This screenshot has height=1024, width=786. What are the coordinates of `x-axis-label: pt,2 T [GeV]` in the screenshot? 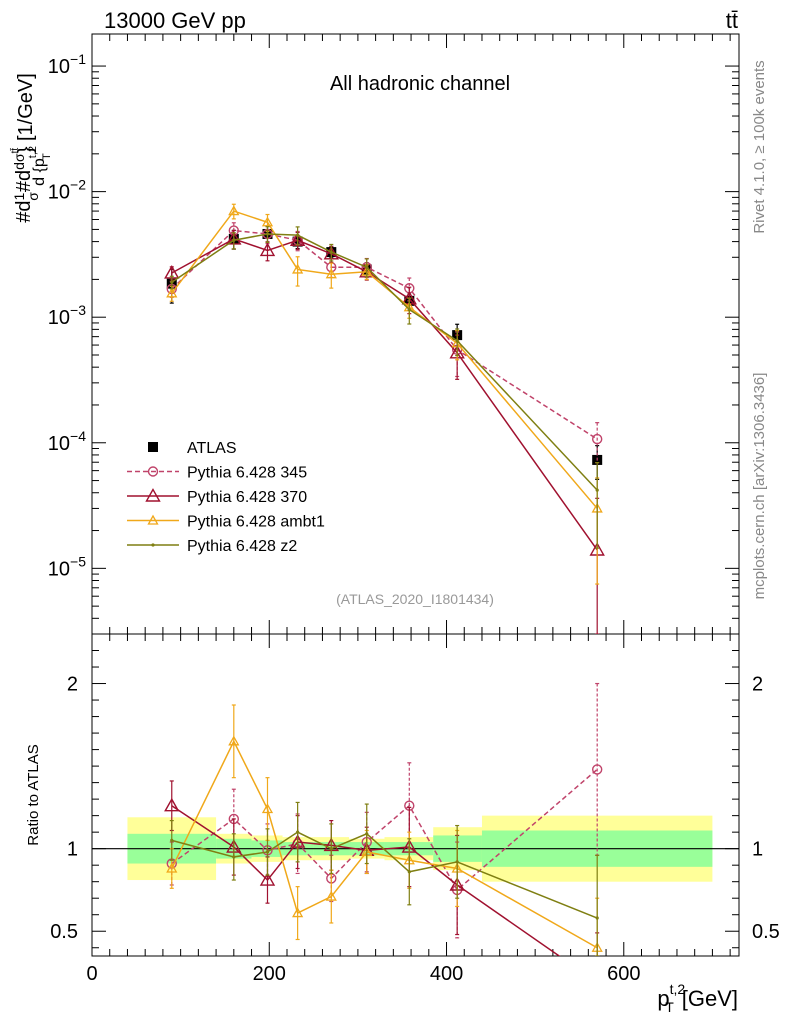 It's located at (697, 998).